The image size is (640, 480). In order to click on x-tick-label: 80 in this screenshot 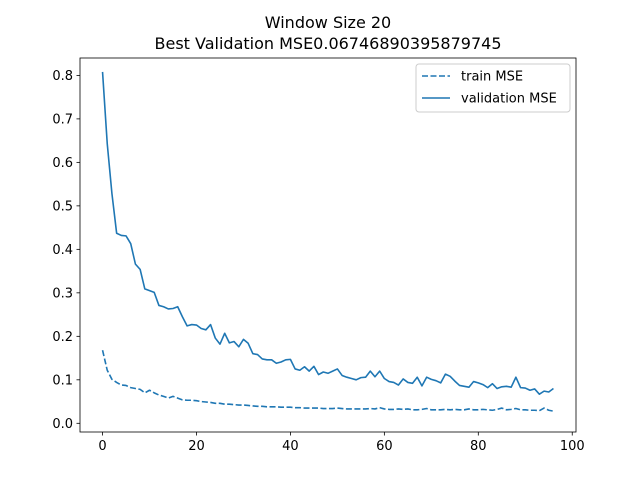, I will do `click(478, 446)`.